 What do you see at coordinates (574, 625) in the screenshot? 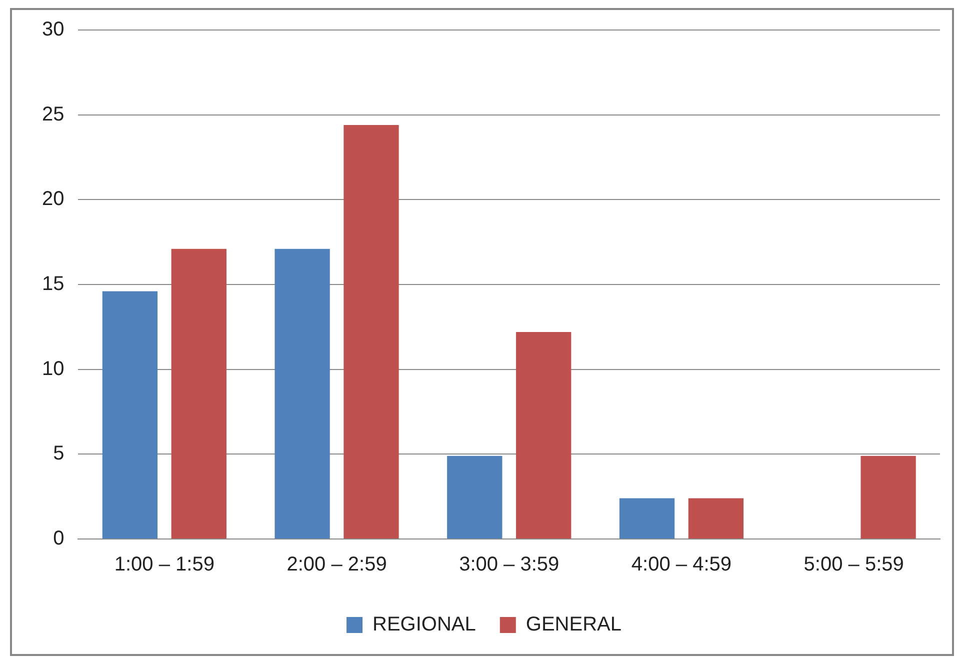
I see `legend-label: GENERAL` at bounding box center [574, 625].